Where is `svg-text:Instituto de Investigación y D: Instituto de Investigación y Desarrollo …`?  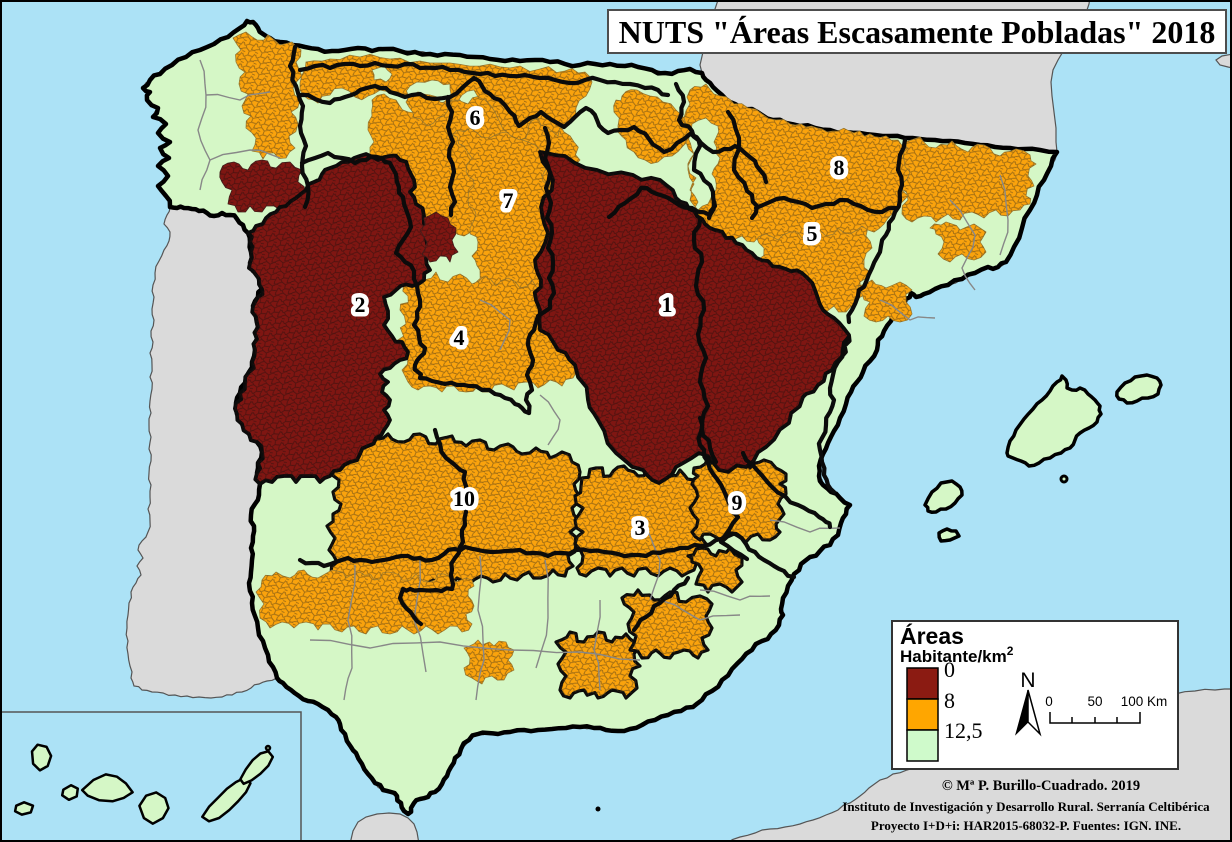 svg-text:Instituto de Investigación y D: Instituto de Investigación y Desarrollo … is located at coordinates (1026, 806).